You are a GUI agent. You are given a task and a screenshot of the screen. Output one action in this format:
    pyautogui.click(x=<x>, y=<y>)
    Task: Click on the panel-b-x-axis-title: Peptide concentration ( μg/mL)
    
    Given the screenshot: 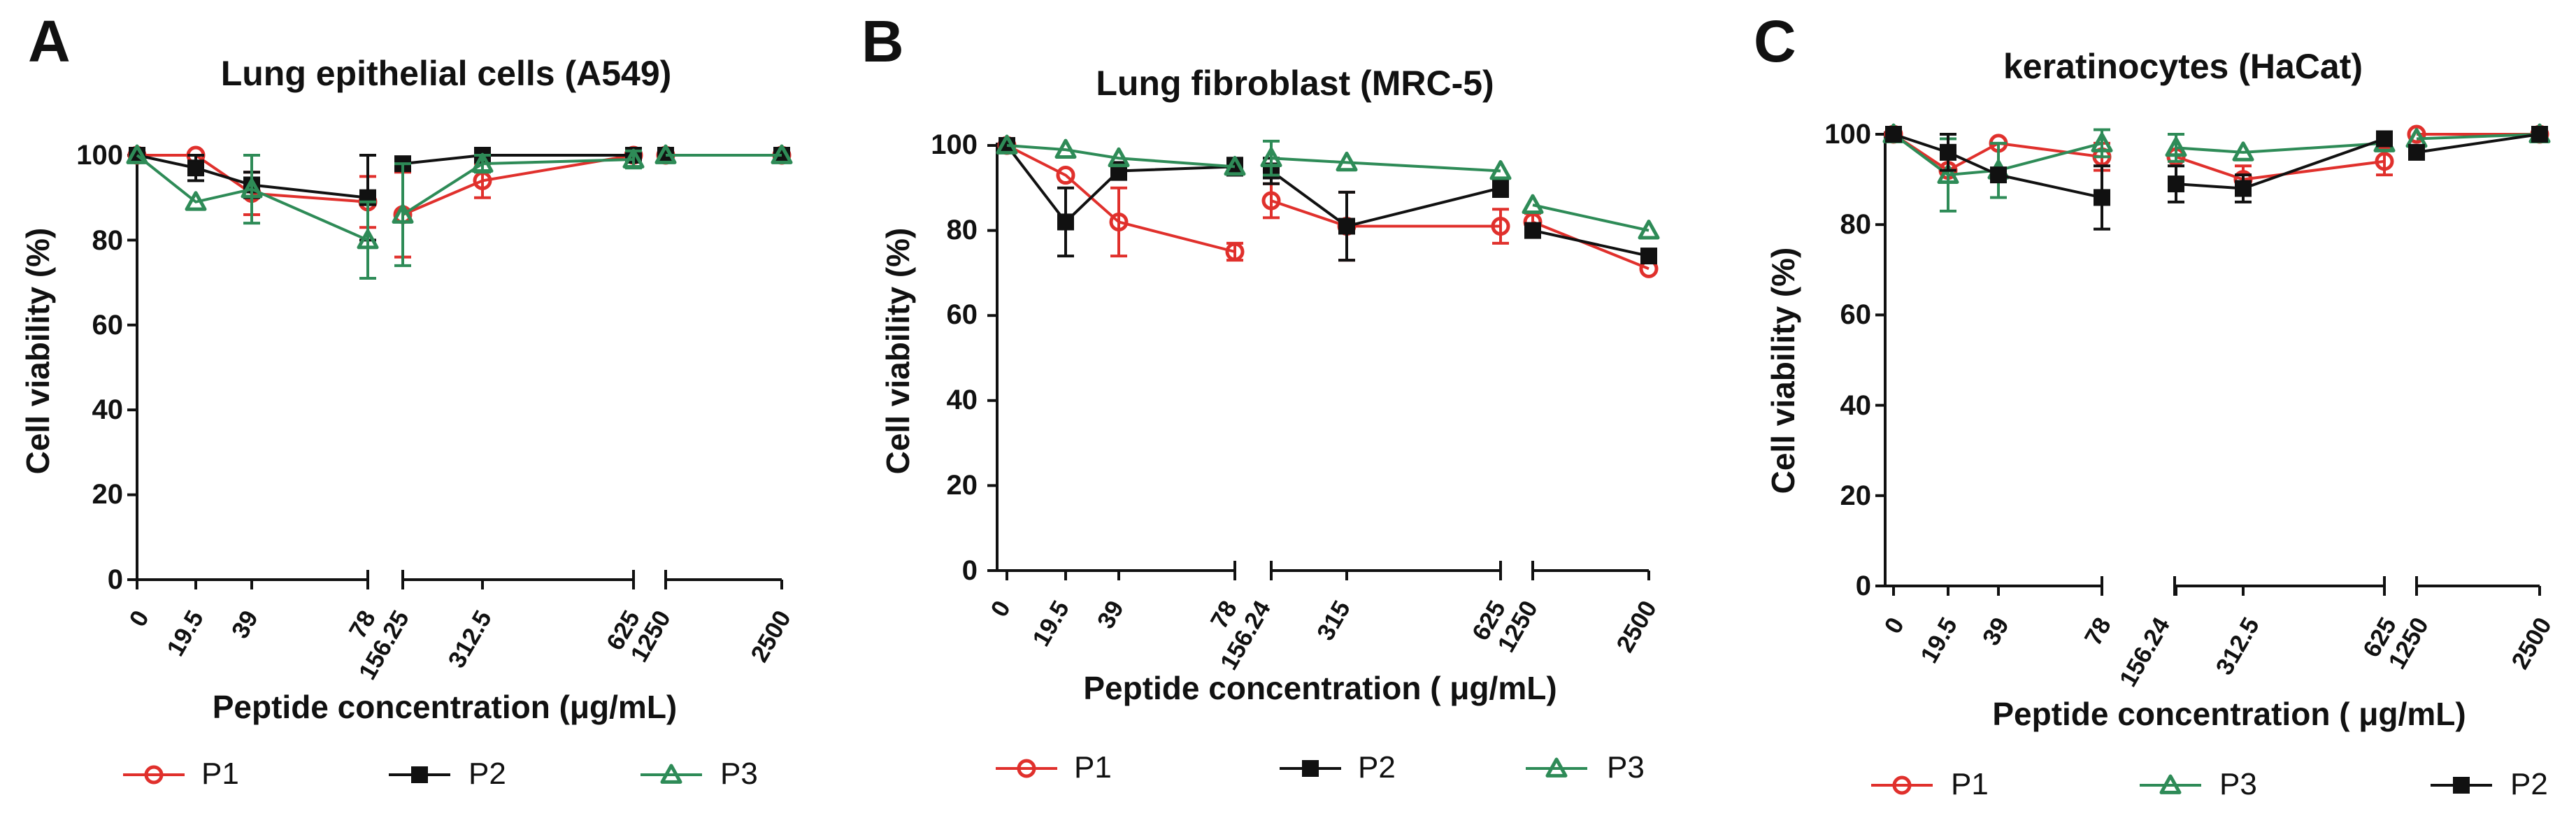 What is the action you would take?
    pyautogui.click(x=1320, y=688)
    